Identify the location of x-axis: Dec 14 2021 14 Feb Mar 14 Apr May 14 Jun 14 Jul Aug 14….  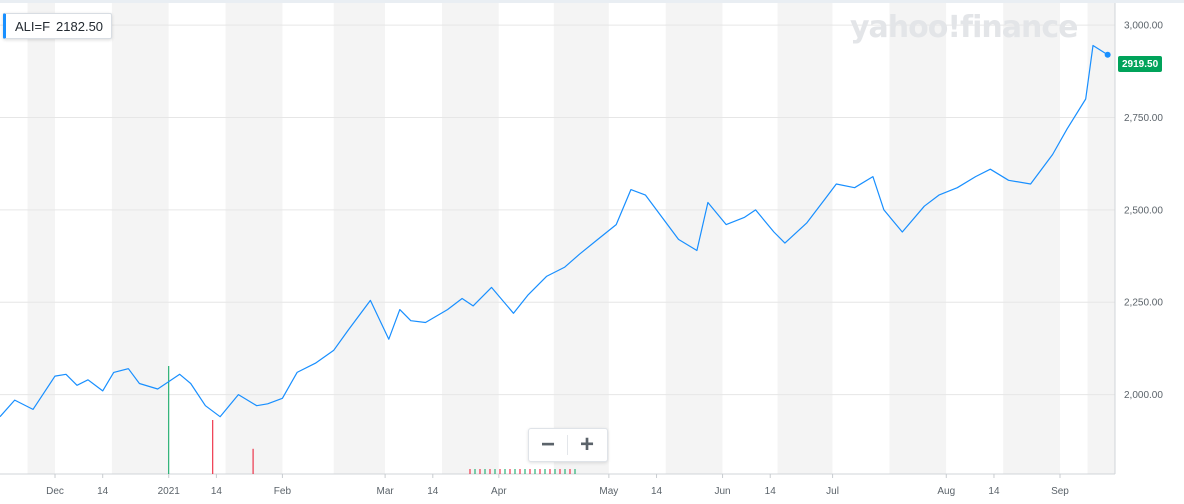
(557, 485).